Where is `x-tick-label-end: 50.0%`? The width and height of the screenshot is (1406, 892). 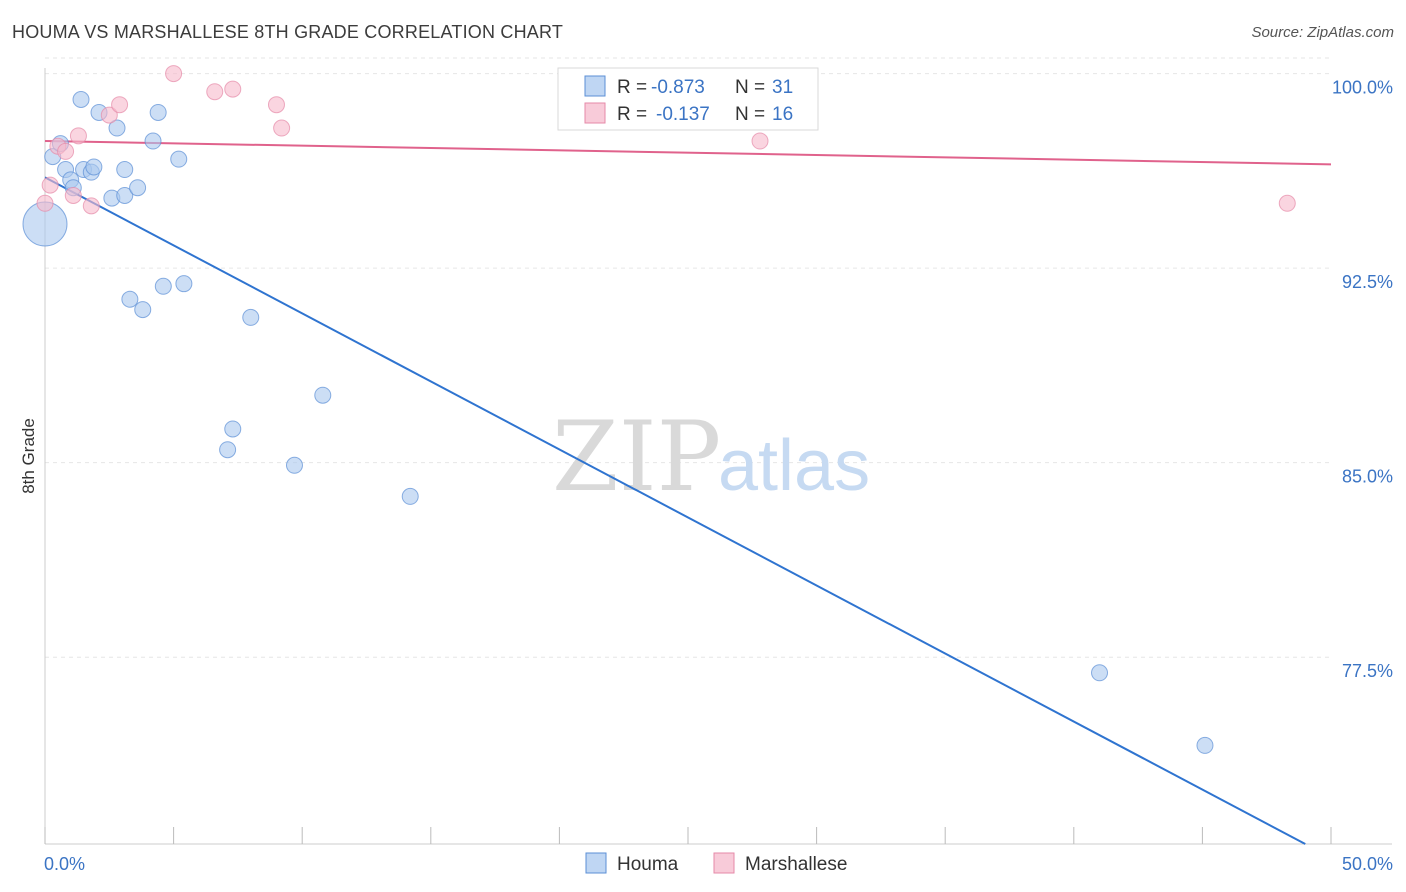
x-tick-label-end: 50.0% is located at coordinates (1367, 864).